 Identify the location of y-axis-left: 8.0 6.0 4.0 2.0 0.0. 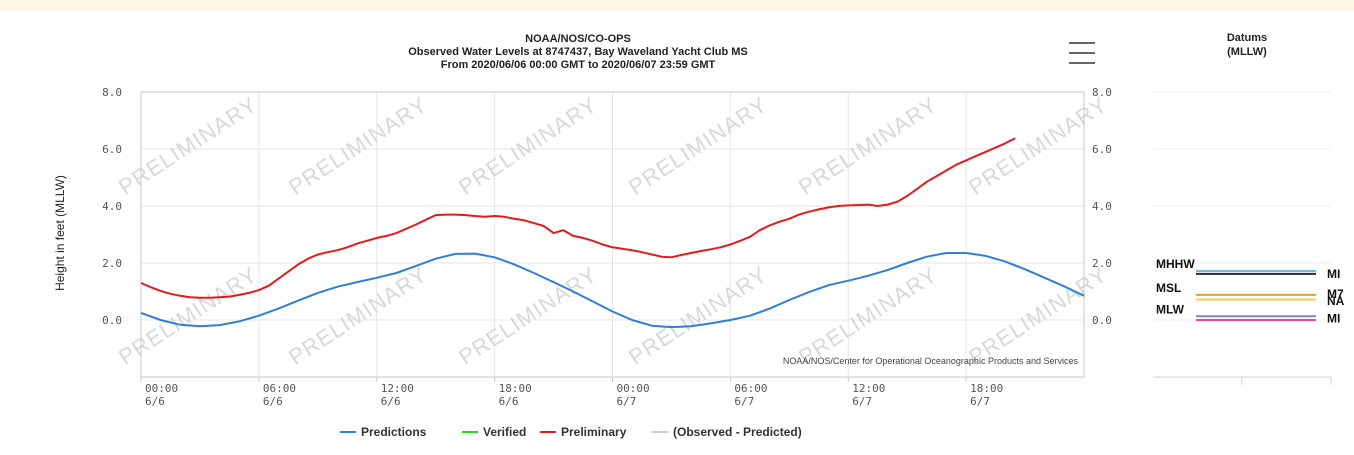
(112, 206).